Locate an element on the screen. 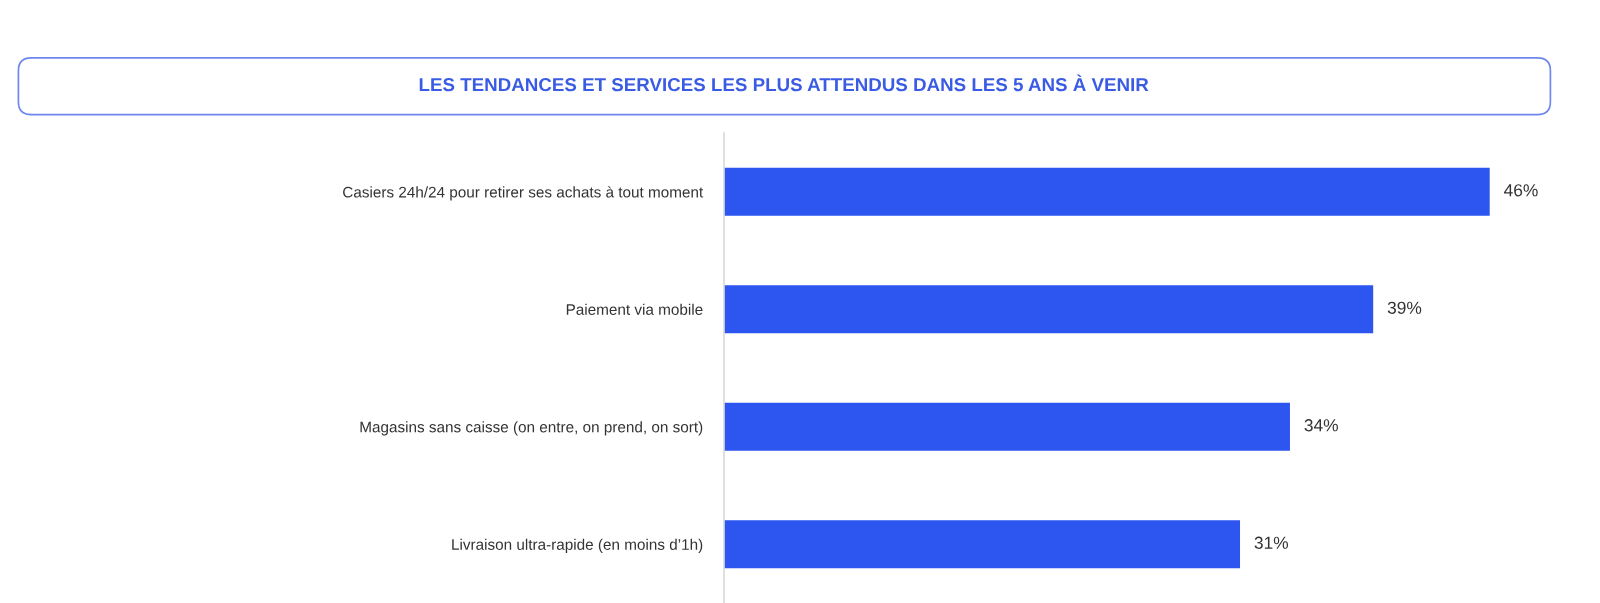 The width and height of the screenshot is (1600, 603). y-tick-label: Casiers 24h/24 pour retirer ses achats à tout moment is located at coordinates (523, 193).